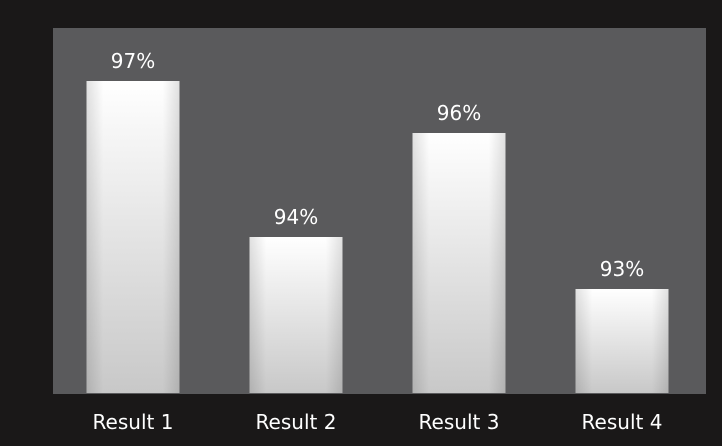 This screenshot has height=446, width=722. What do you see at coordinates (296, 422) in the screenshot?
I see `category-label-2: Result 2` at bounding box center [296, 422].